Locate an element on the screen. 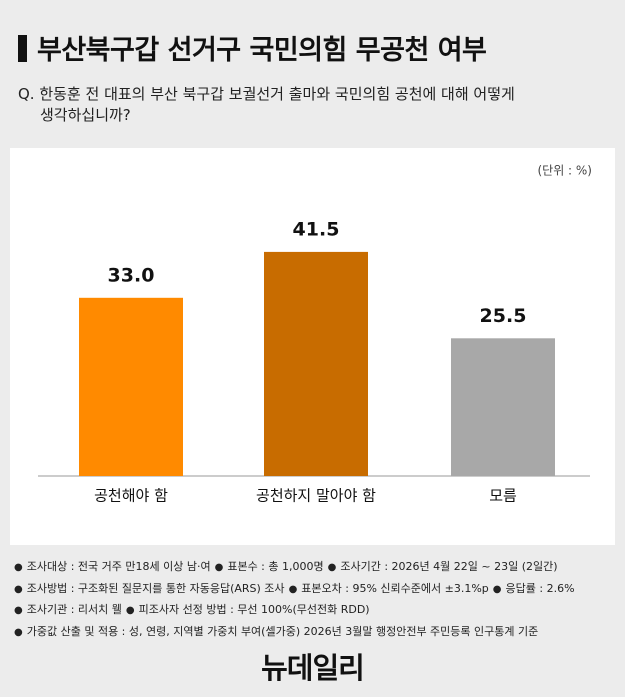 Image resolution: width=625 pixels, height=697 pixels. value-label: 25.5 is located at coordinates (503, 316).